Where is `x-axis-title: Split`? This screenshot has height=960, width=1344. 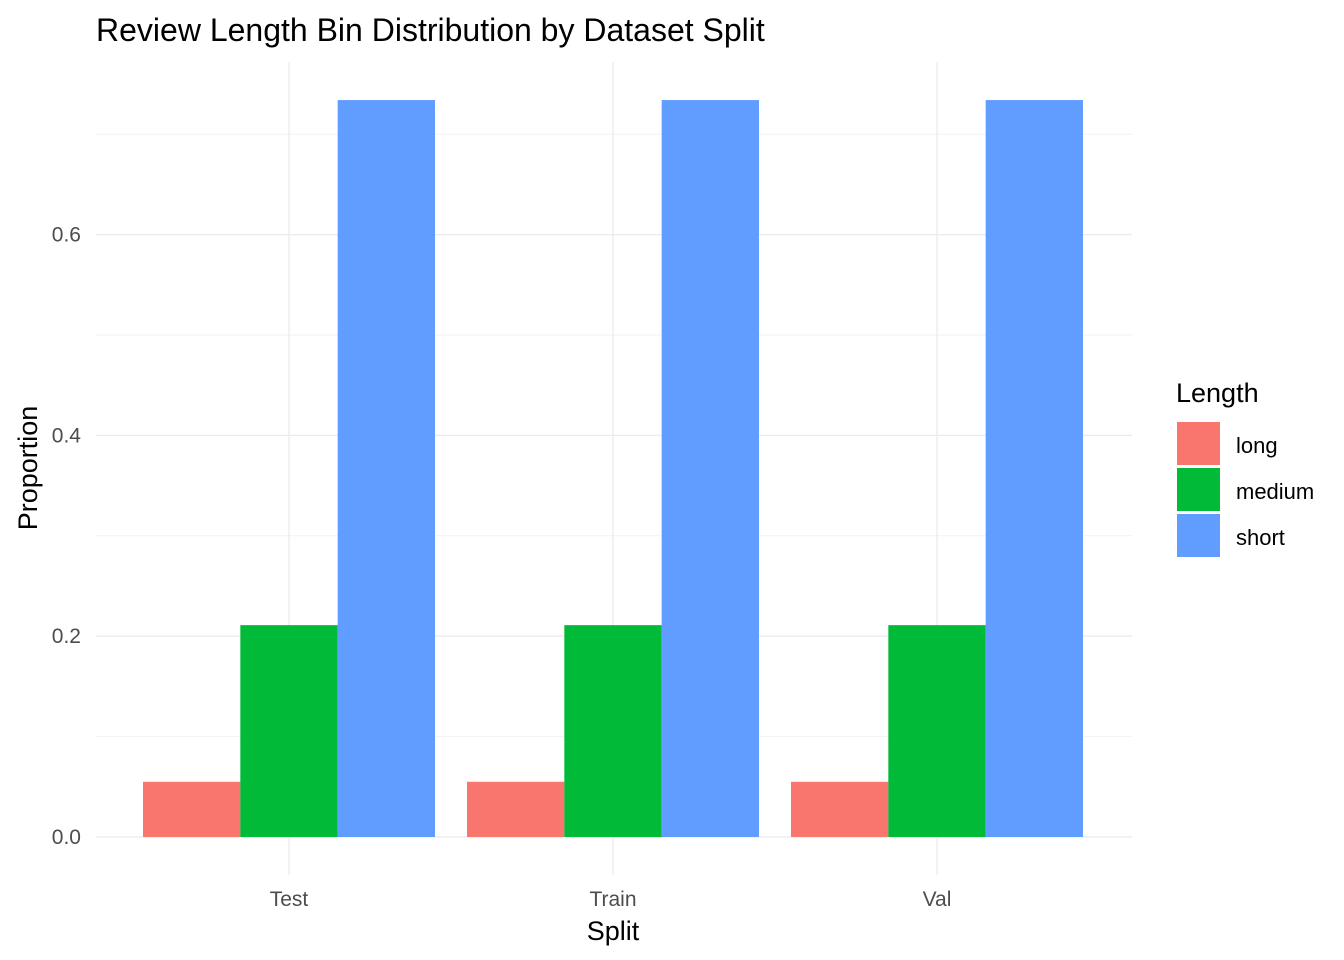 x-axis-title: Split is located at coordinates (613, 931).